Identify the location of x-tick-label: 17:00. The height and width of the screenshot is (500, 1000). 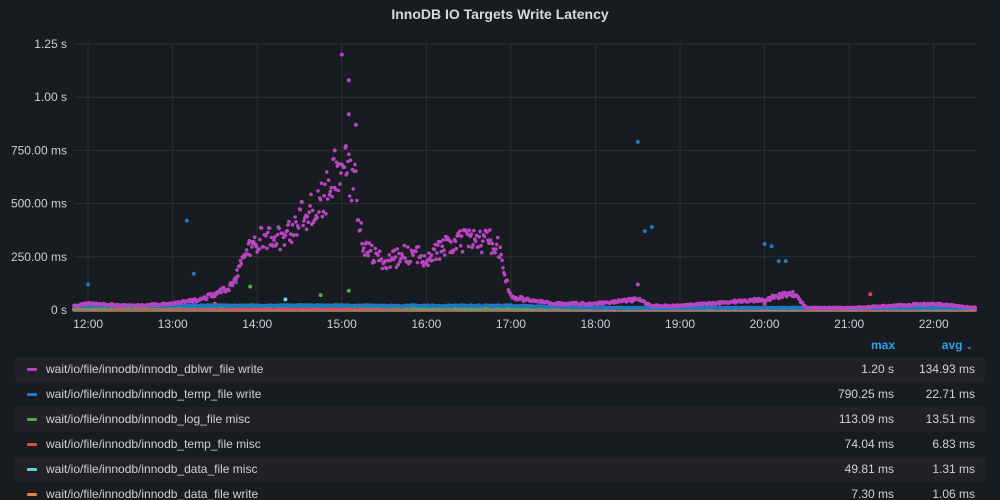
(511, 323).